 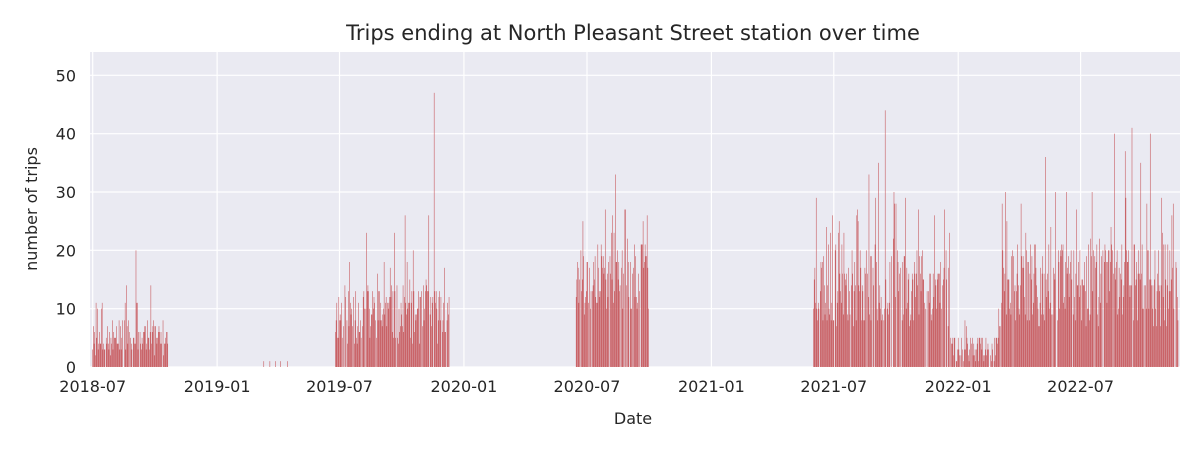 I want to click on y-tick-label: 30, so click(x=66, y=192).